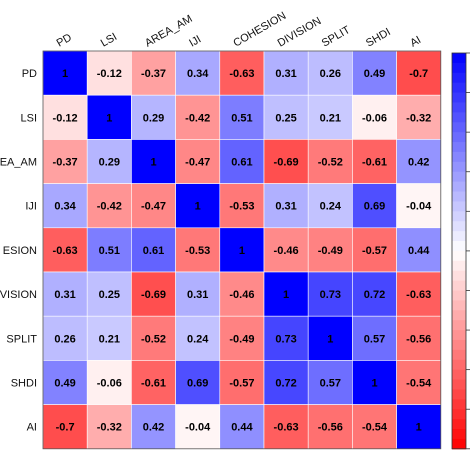 This screenshot has width=474, height=474. What do you see at coordinates (378, 38) in the screenshot?
I see `column-label: SHDI` at bounding box center [378, 38].